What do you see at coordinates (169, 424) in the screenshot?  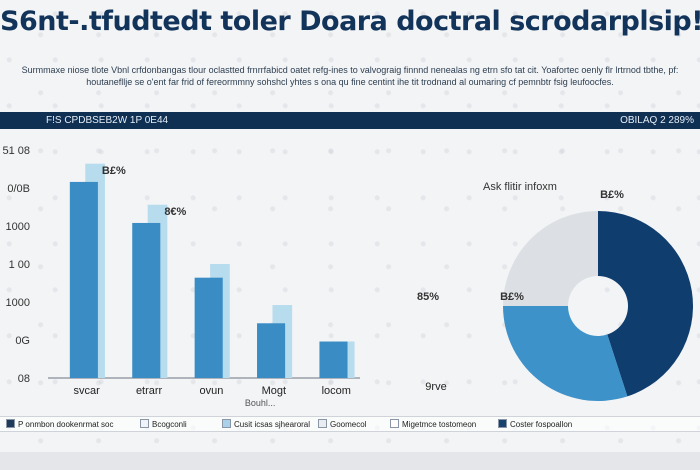 I see `legend-label: Bcogconli` at bounding box center [169, 424].